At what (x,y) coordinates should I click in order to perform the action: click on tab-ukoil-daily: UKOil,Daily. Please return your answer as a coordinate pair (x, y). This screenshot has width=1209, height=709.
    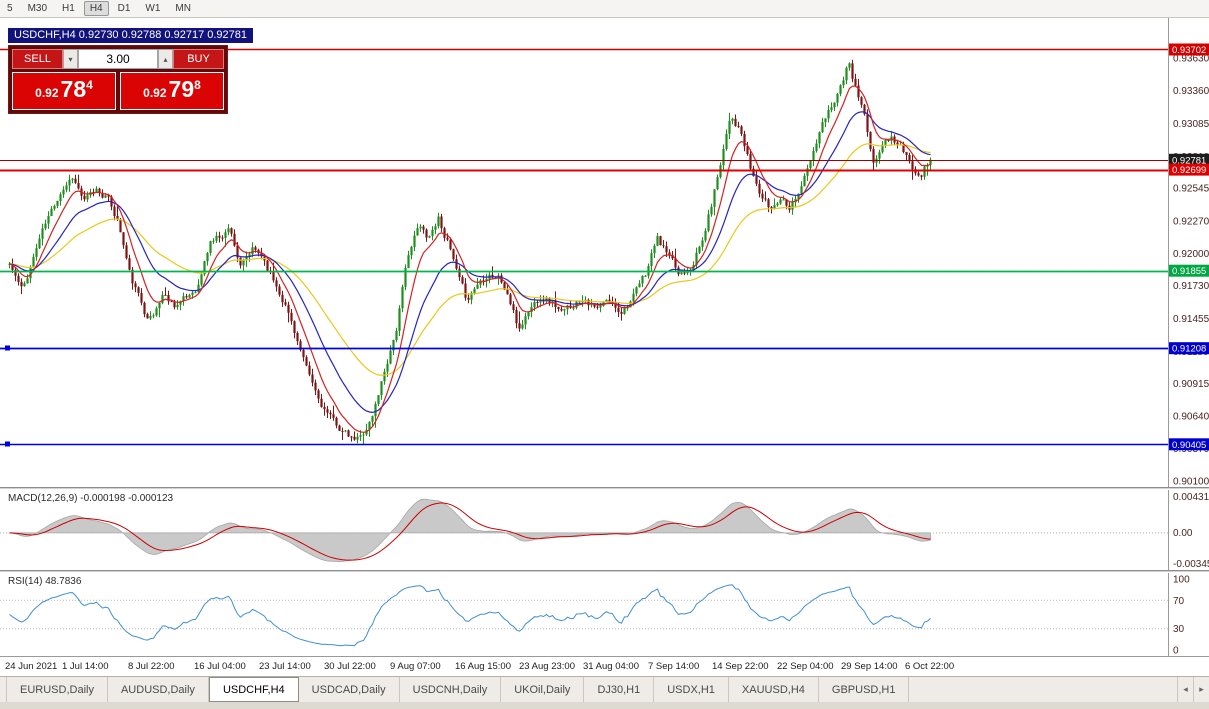
    Looking at the image, I should click on (543, 689).